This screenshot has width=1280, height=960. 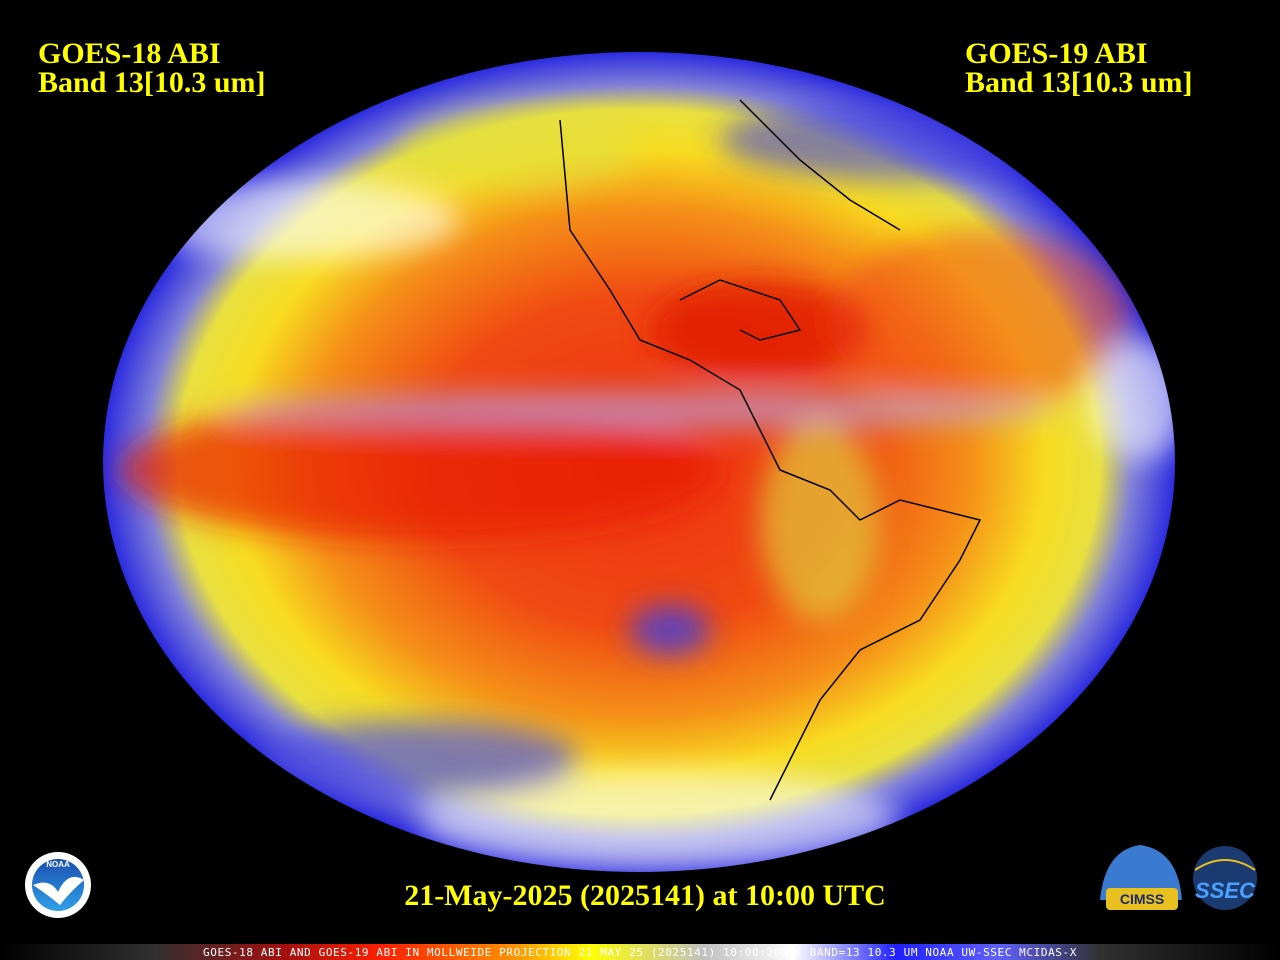 I want to click on noaa-logo: NOAA, so click(x=58, y=885).